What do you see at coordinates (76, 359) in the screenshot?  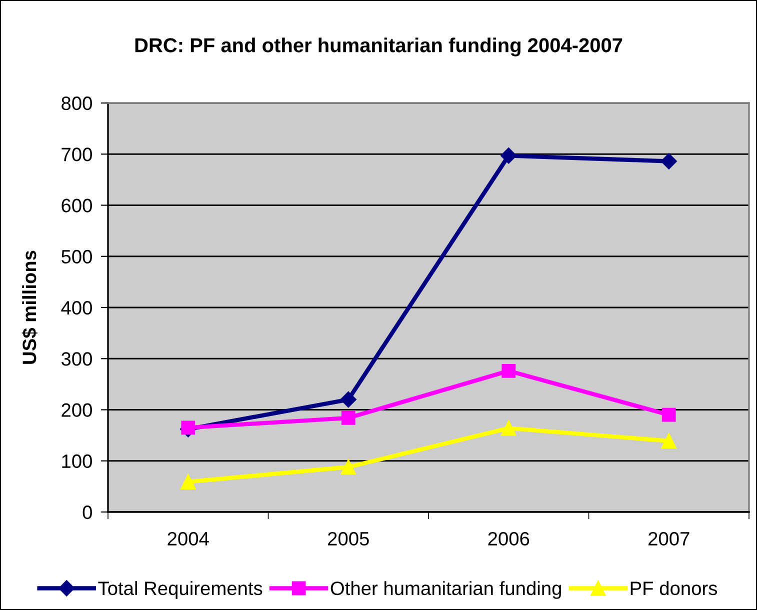 I see `y-tick-label: 300` at bounding box center [76, 359].